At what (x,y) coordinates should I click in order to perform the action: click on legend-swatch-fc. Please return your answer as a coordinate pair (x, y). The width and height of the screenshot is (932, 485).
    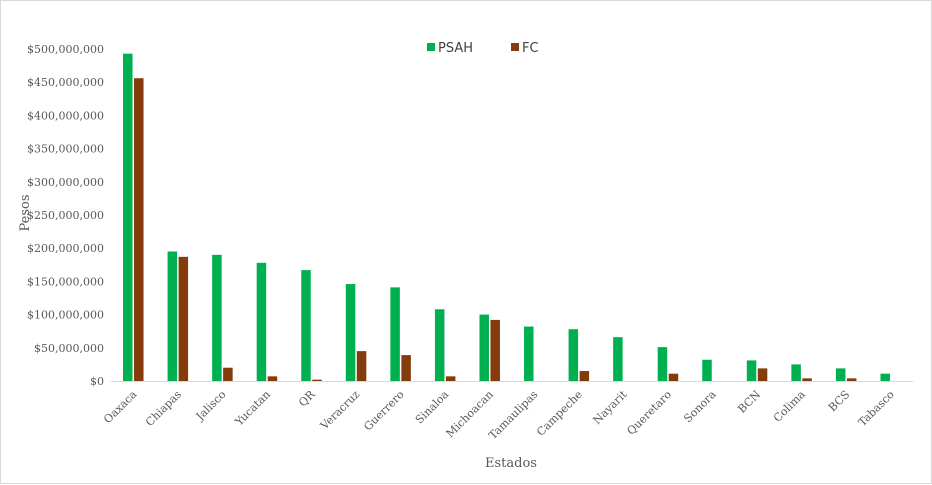
    Looking at the image, I should click on (515, 47).